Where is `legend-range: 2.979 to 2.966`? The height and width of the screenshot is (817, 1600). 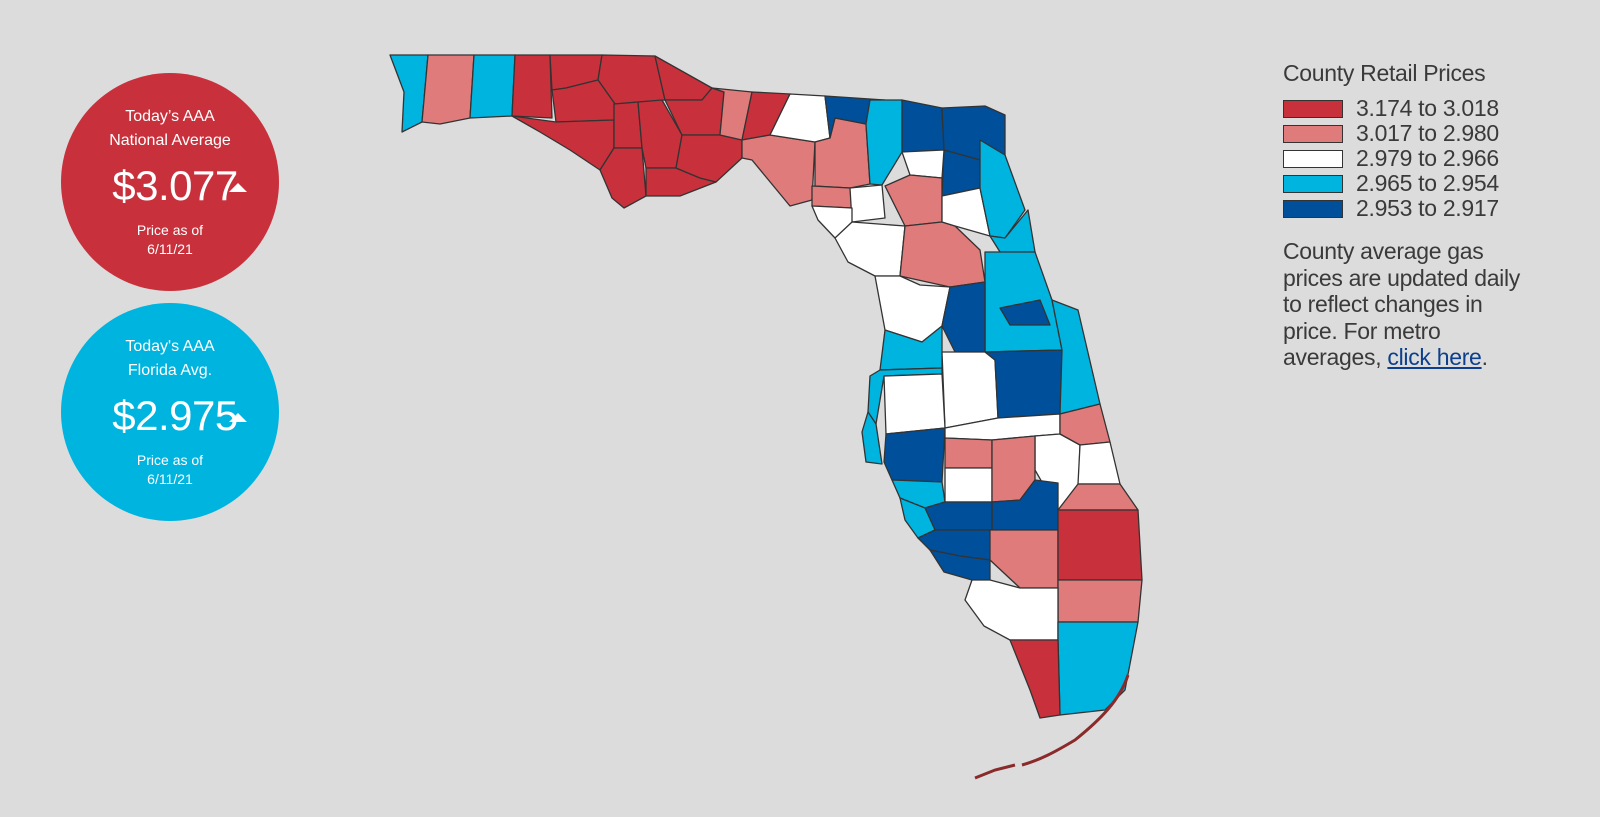
legend-range: 2.979 to 2.966 is located at coordinates (1427, 158).